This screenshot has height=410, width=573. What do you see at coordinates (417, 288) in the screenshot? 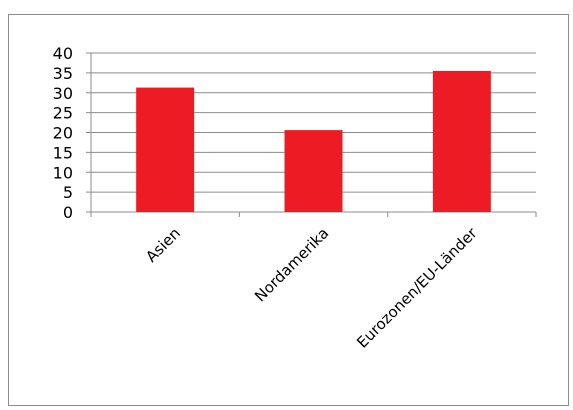
I see `x-category-label: Eurozonen/EU-Länder` at bounding box center [417, 288].